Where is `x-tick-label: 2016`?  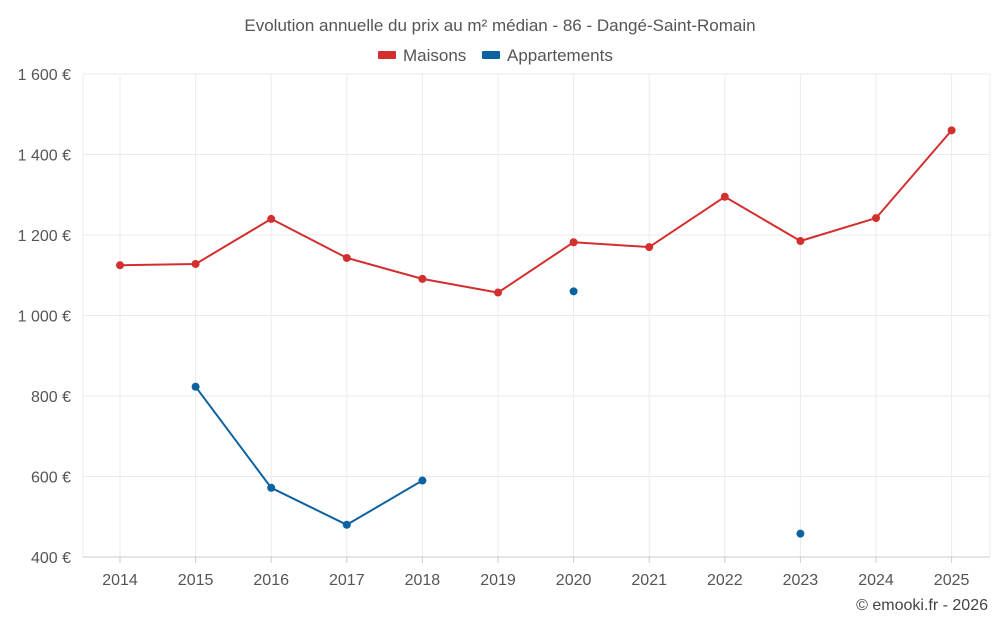
x-tick-label: 2016 is located at coordinates (271, 580).